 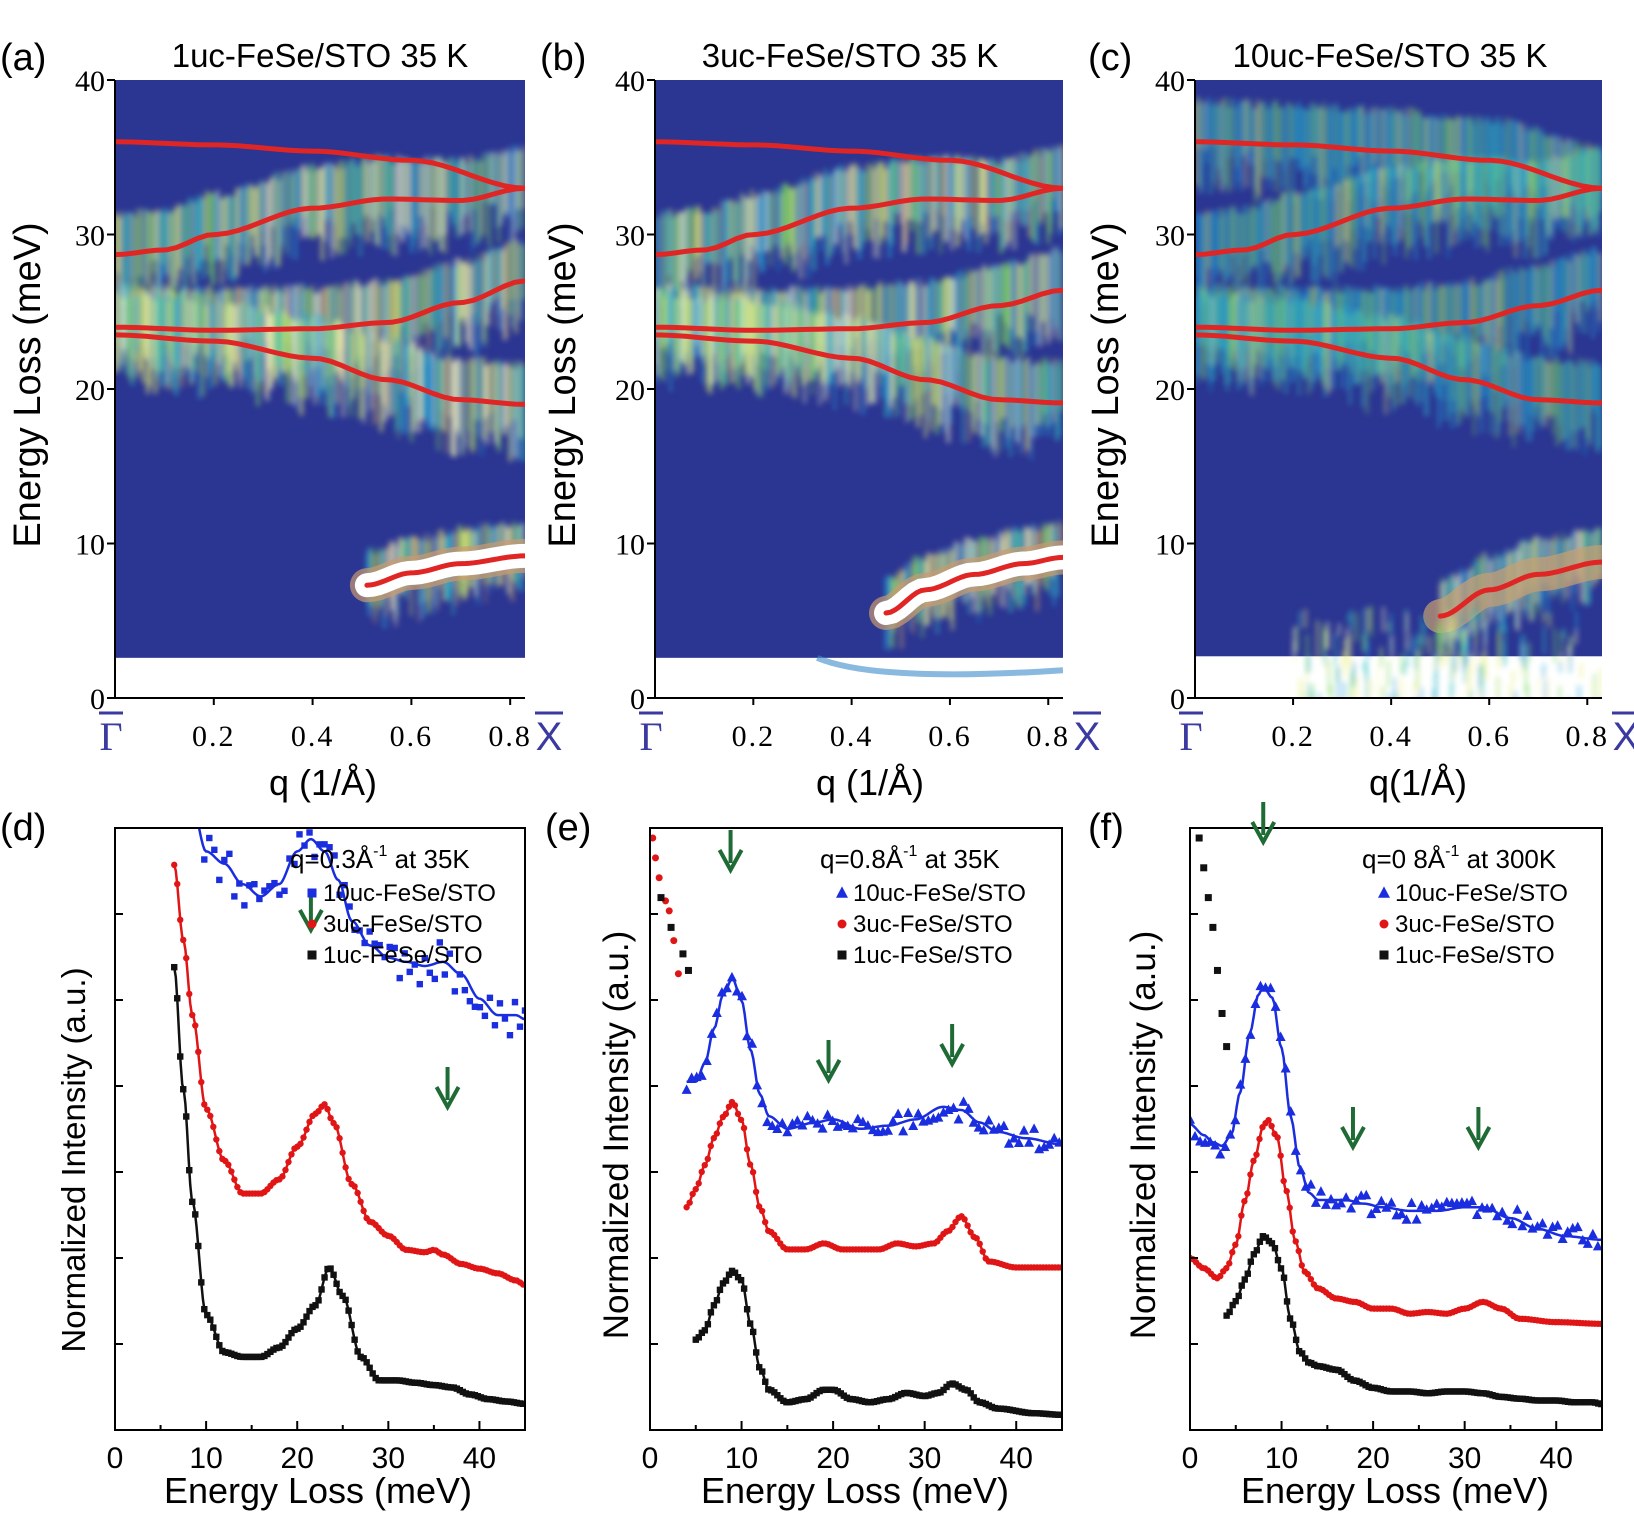 I want to click on legend-label-blue: 10uc-FeSe/STO, so click(x=939, y=893).